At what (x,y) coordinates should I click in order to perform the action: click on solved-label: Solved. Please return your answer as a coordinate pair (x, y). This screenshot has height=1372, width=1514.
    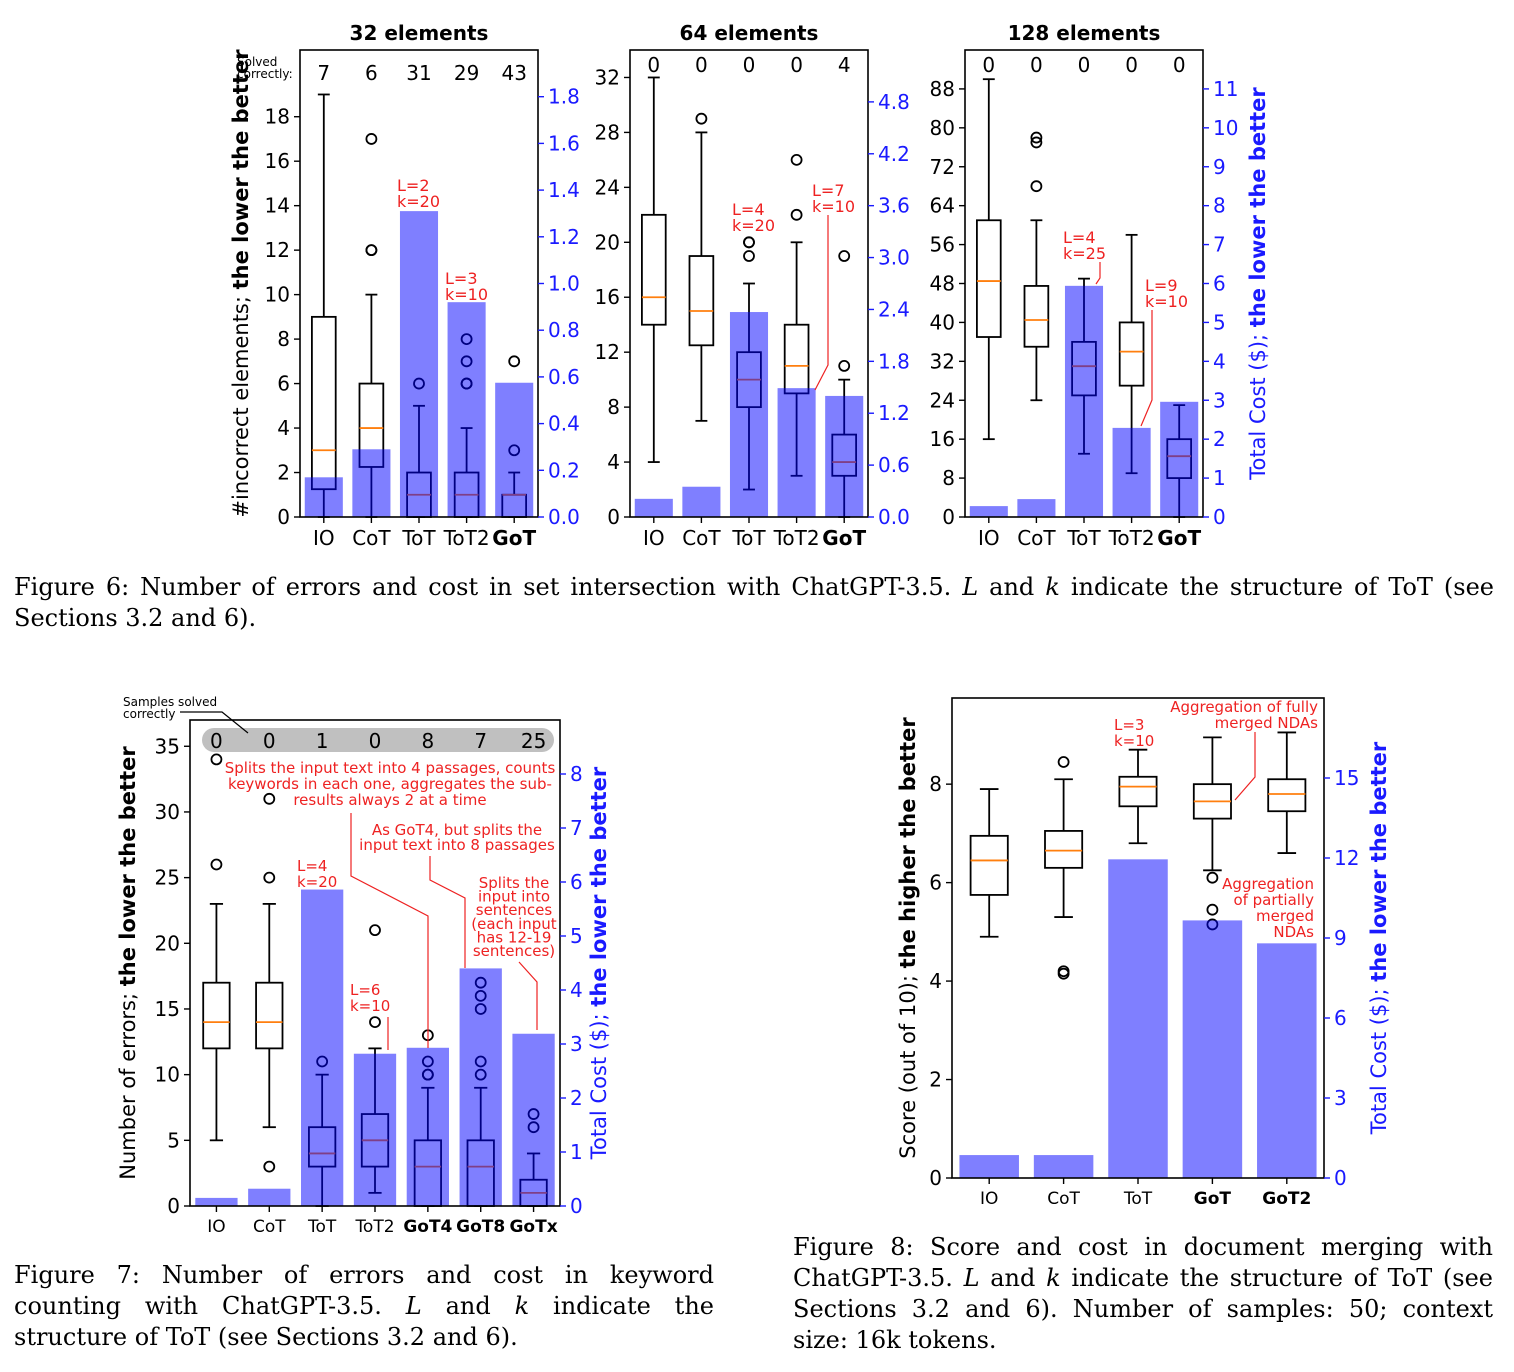
    Looking at the image, I should click on (257, 62).